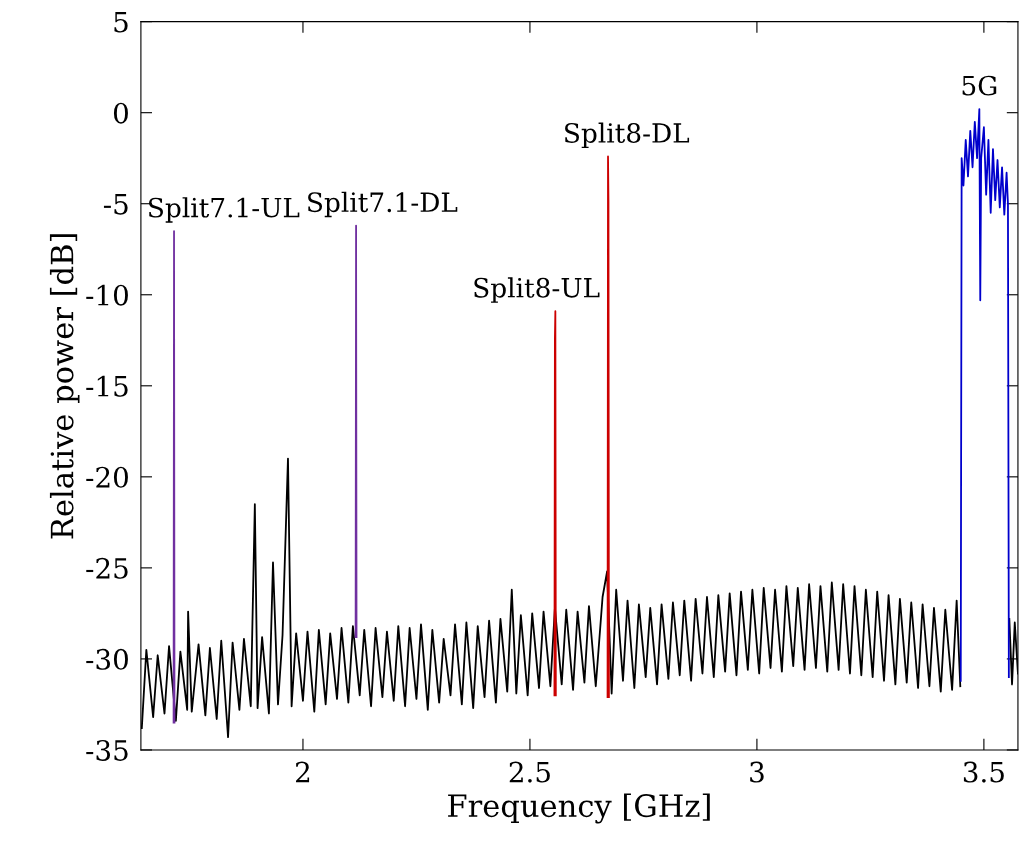 The height and width of the screenshot is (866, 1021). Describe the element at coordinates (107, 659) in the screenshot. I see `y-tick-label: -30` at that location.